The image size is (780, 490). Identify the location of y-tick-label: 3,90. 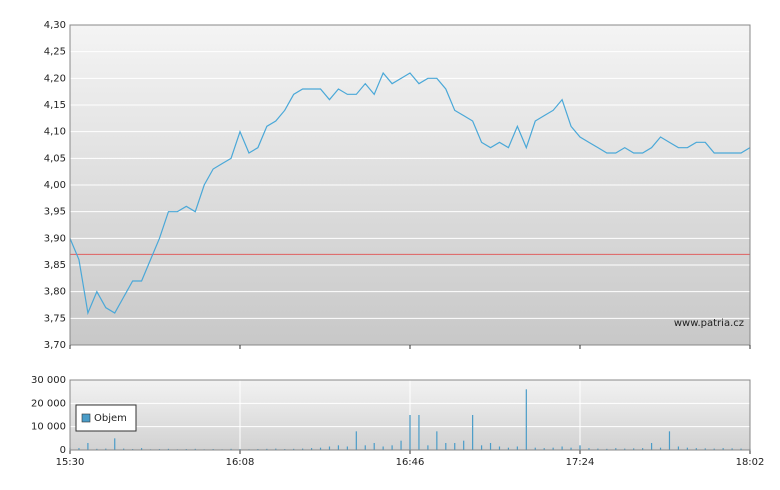
(55, 238).